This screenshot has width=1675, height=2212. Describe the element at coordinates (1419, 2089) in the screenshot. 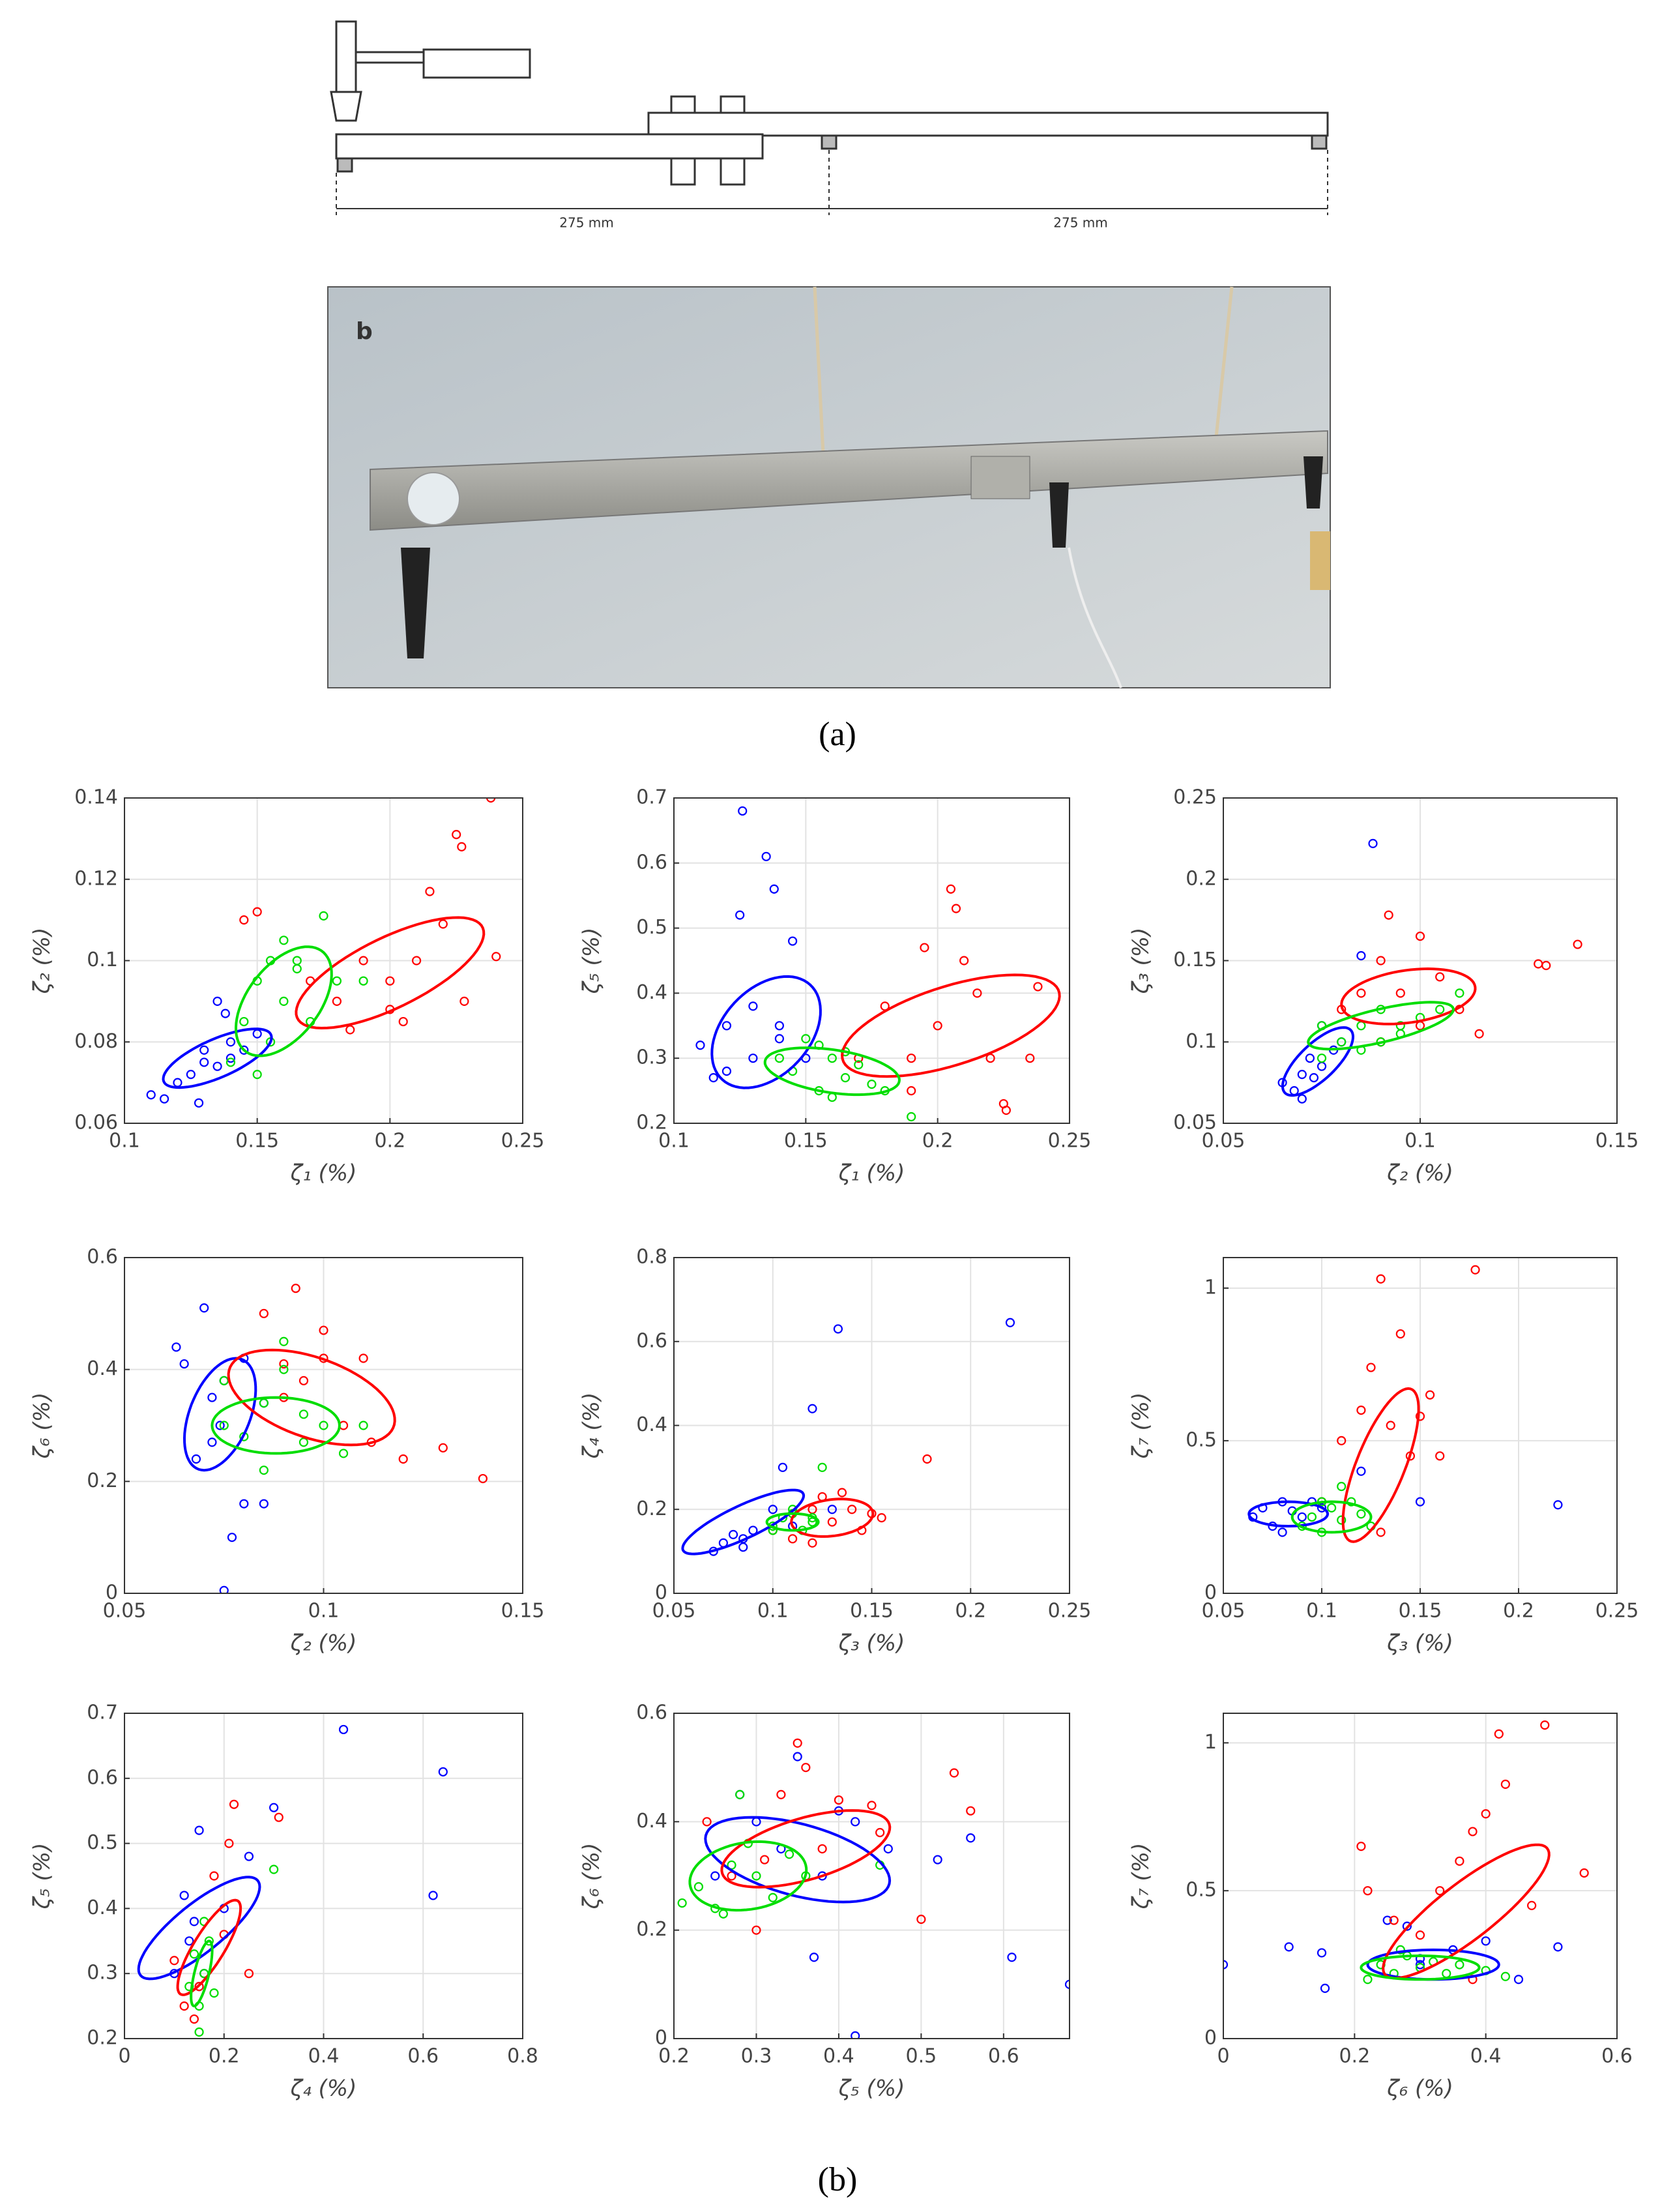

I see `x-axis-label: ζ₆ (%)` at that location.